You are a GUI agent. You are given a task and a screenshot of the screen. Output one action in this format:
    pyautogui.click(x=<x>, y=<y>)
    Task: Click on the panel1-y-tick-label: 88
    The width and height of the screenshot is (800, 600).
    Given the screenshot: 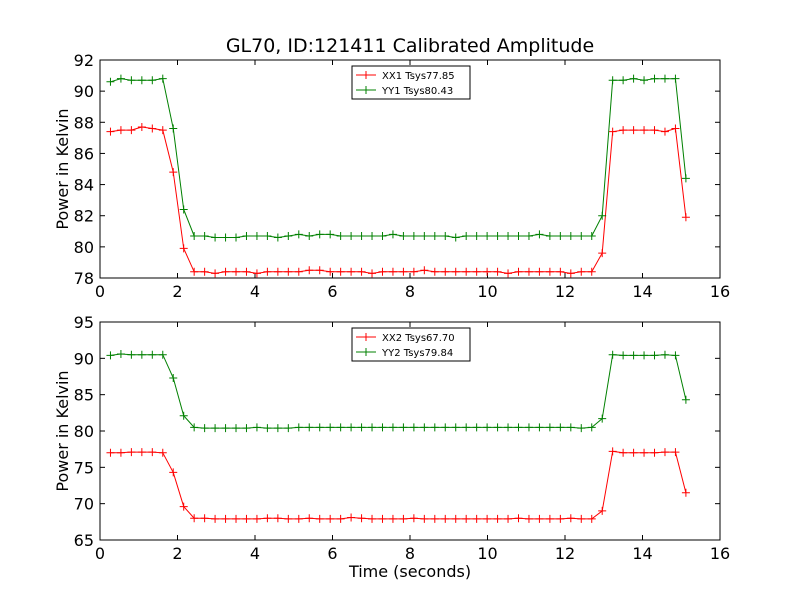 What is the action you would take?
    pyautogui.click(x=84, y=122)
    